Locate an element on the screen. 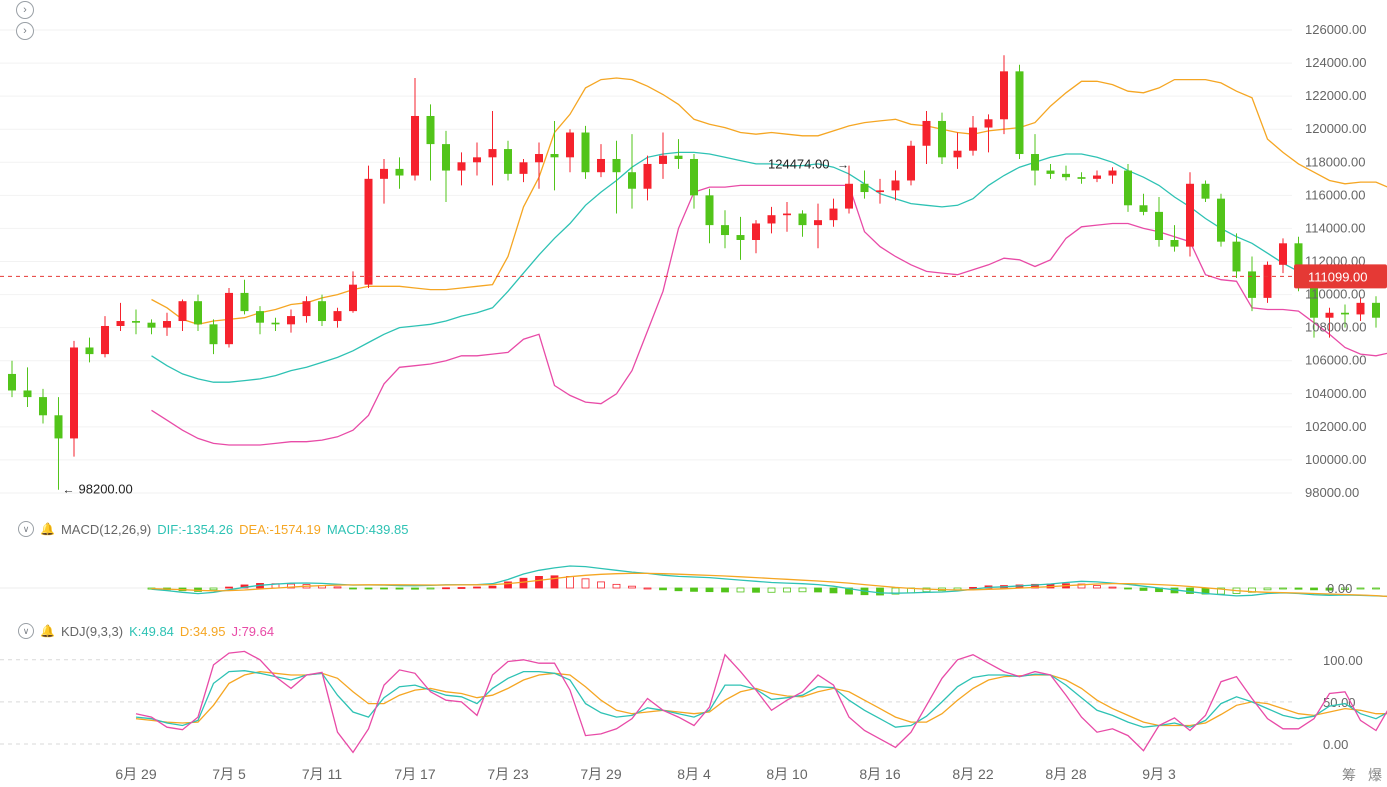 This screenshot has width=1387, height=787. high-arrow: → is located at coordinates (843, 165).